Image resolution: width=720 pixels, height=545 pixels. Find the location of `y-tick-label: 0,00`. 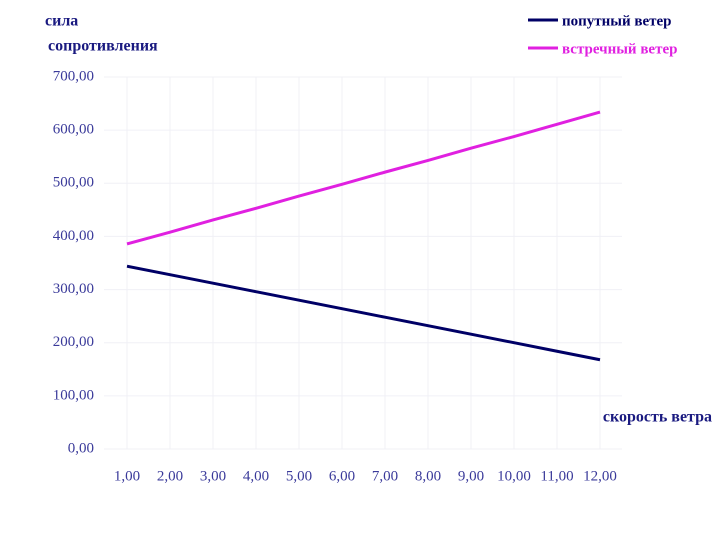

y-tick-label: 0,00 is located at coordinates (81, 448).